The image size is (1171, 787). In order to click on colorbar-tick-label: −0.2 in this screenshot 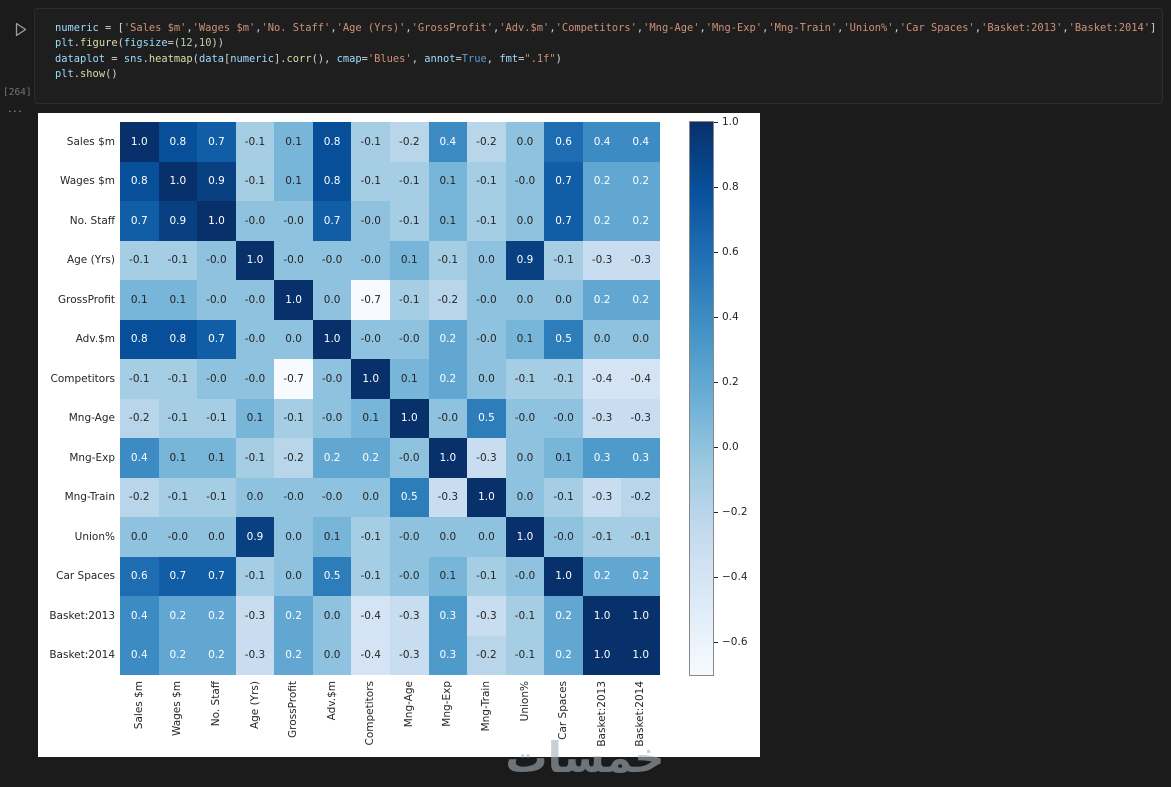, I will do `click(735, 512)`.